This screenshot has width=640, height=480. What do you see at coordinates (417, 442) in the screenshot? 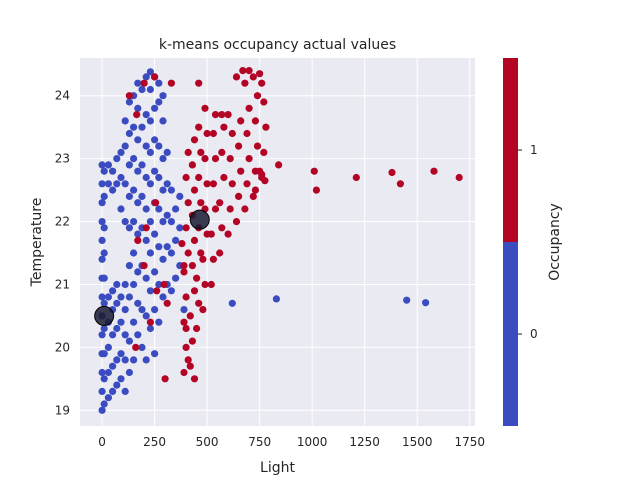
I see `x-tick-label: 1500` at bounding box center [417, 442].